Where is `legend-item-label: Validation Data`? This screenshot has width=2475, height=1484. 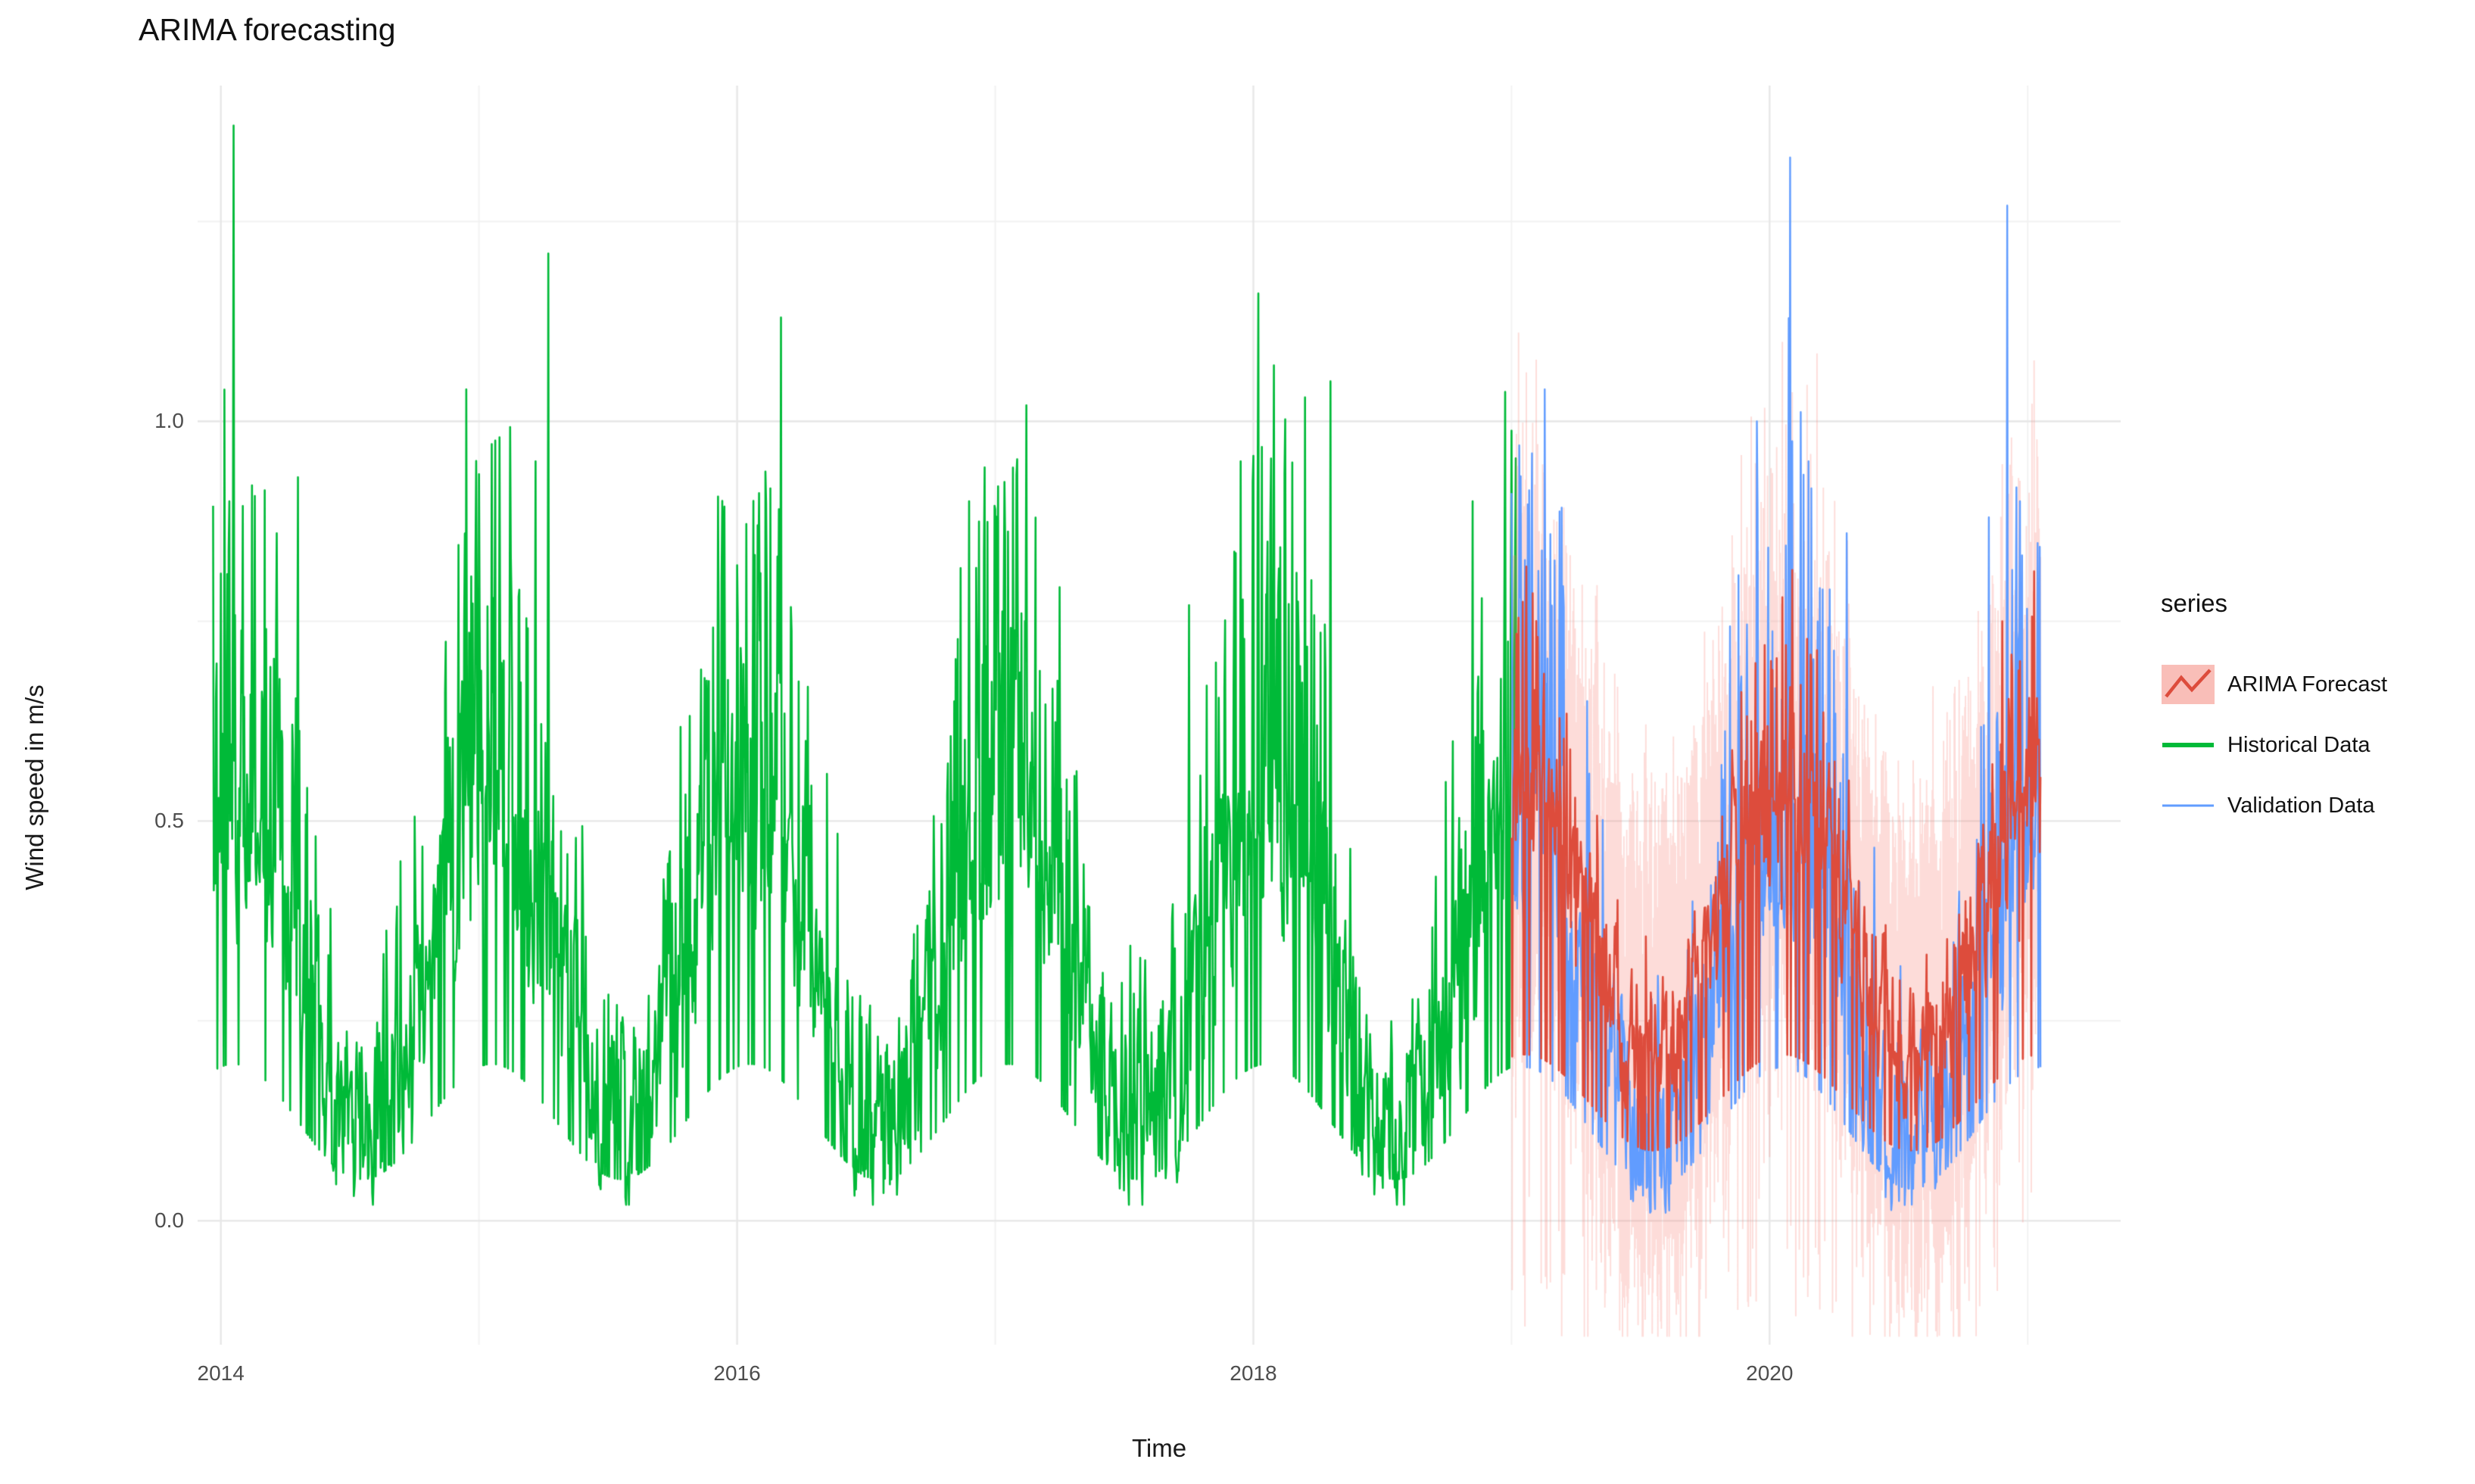 legend-item-label: Validation Data is located at coordinates (2301, 805).